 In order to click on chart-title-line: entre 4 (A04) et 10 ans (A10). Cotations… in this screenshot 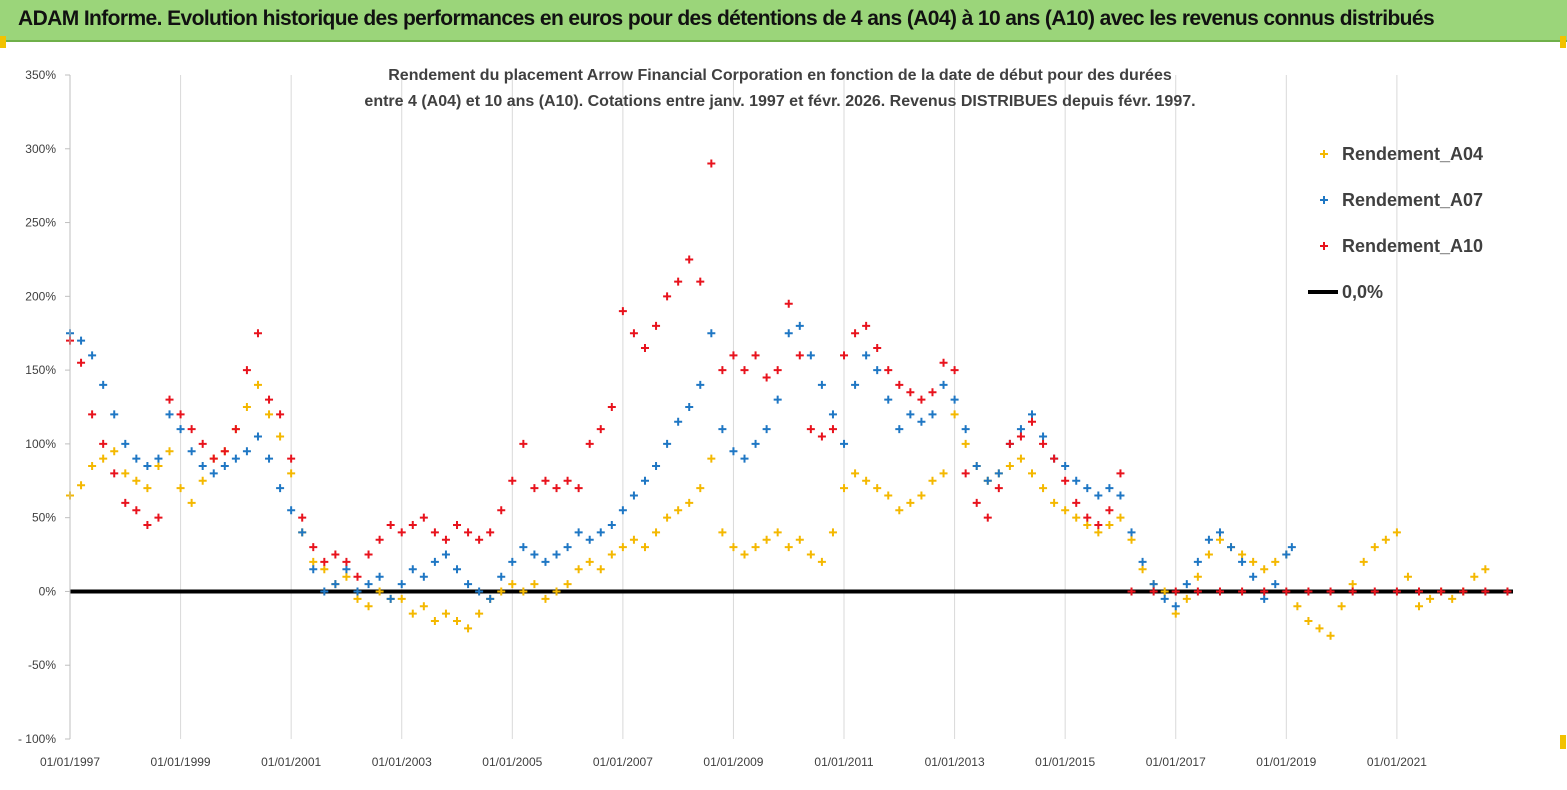, I will do `click(779, 101)`.